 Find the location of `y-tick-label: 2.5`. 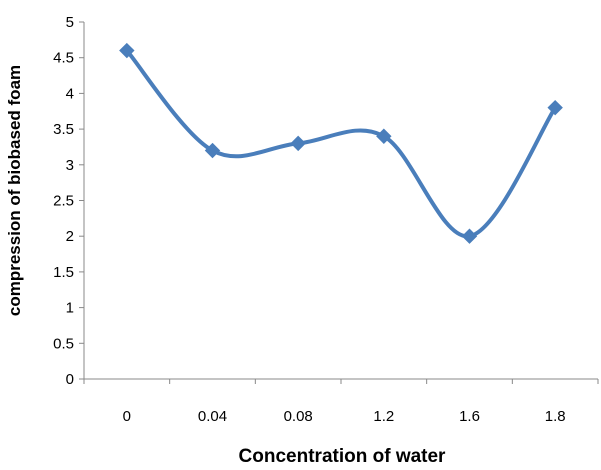

y-tick-label: 2.5 is located at coordinates (63, 201).